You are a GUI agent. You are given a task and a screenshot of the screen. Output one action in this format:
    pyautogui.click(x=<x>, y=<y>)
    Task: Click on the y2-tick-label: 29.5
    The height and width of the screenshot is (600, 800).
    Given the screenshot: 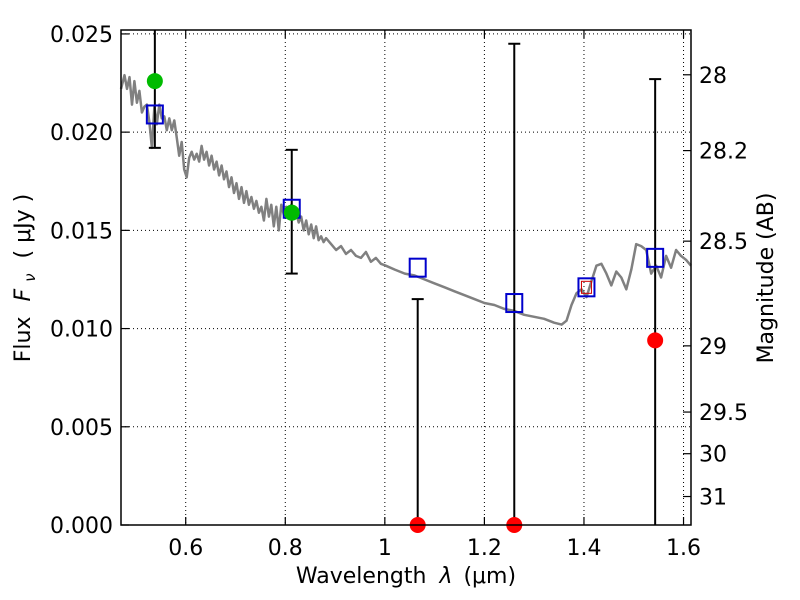 What is the action you would take?
    pyautogui.click(x=723, y=413)
    